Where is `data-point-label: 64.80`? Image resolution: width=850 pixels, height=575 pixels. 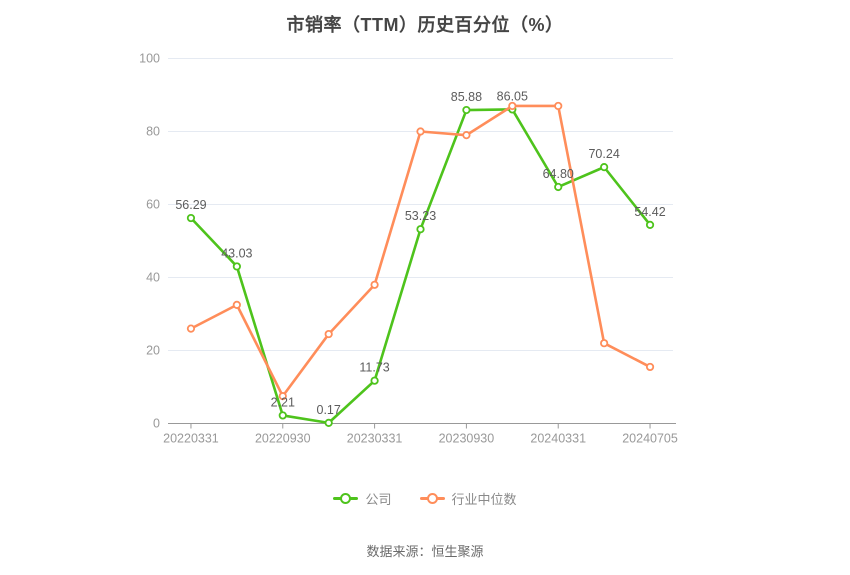
data-point-label: 64.80 is located at coordinates (558, 174).